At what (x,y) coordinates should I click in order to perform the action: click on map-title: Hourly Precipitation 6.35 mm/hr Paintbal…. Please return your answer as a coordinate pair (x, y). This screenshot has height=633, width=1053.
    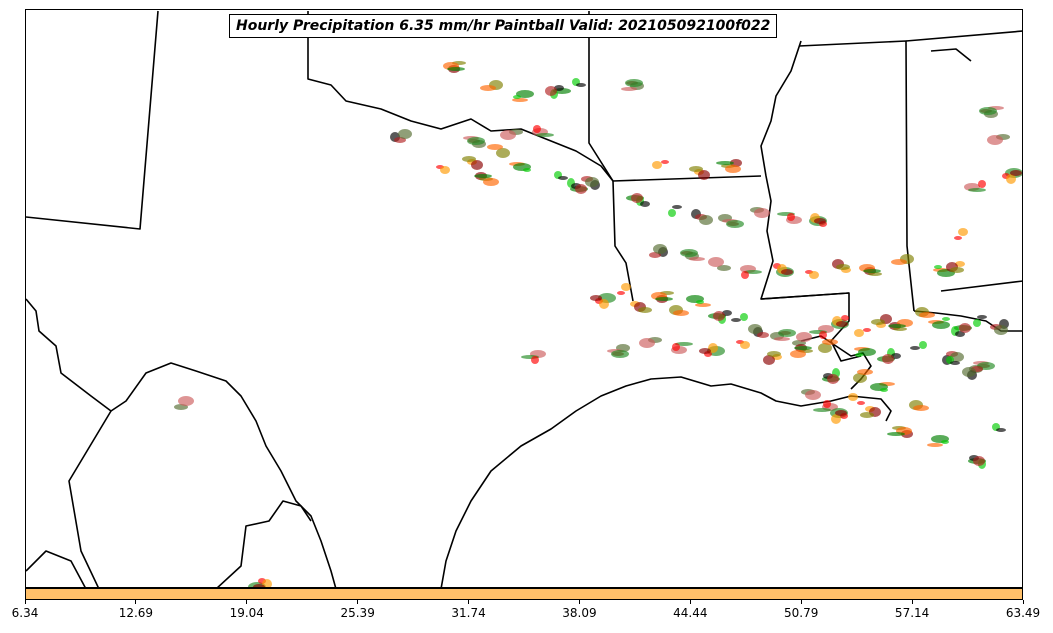
    Looking at the image, I should click on (503, 26).